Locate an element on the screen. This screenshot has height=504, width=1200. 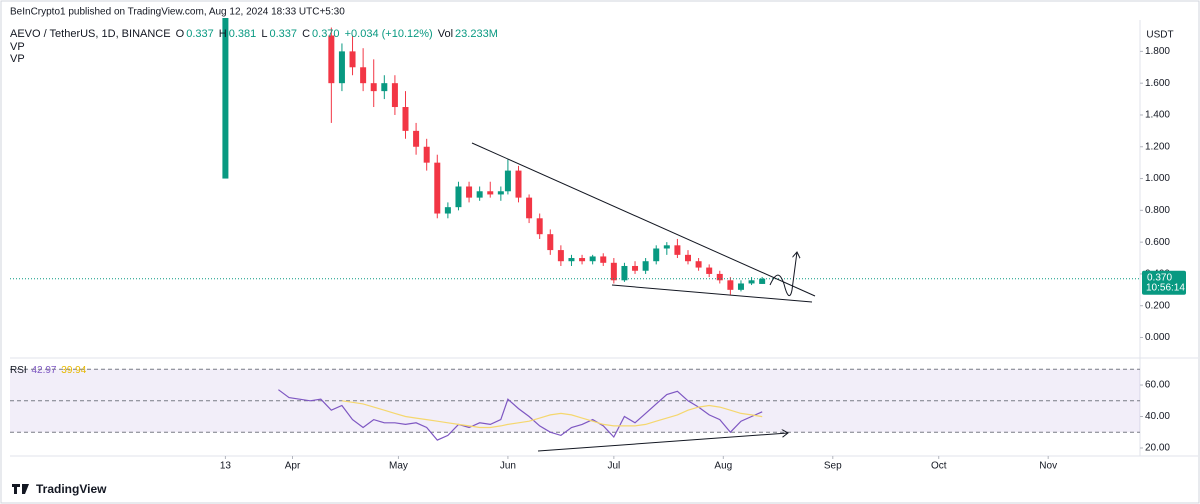
x-tick-label: Aug is located at coordinates (723, 466).